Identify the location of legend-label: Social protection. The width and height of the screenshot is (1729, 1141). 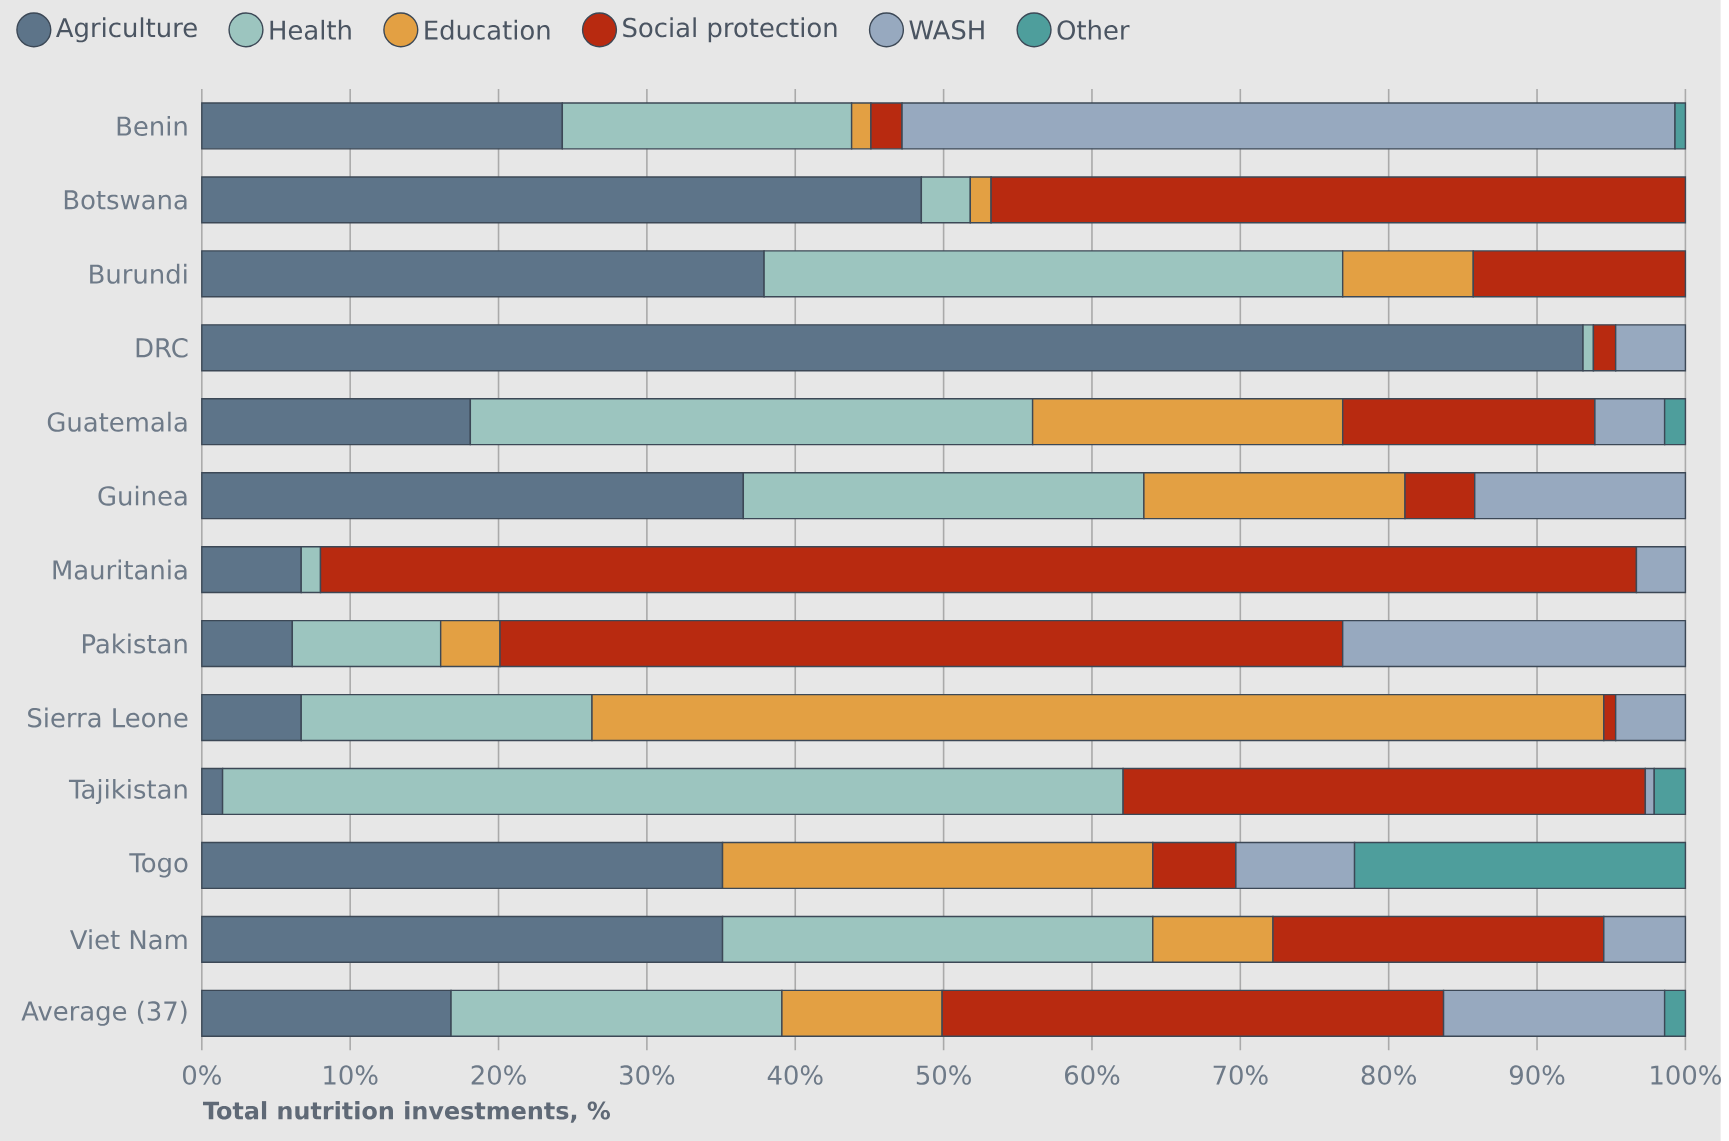
(730, 30).